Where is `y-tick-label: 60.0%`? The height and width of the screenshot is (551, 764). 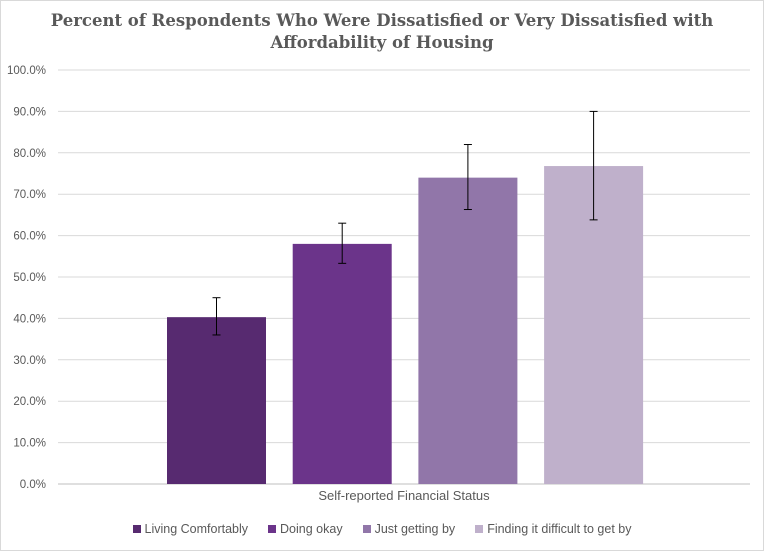 y-tick-label: 60.0% is located at coordinates (29, 237).